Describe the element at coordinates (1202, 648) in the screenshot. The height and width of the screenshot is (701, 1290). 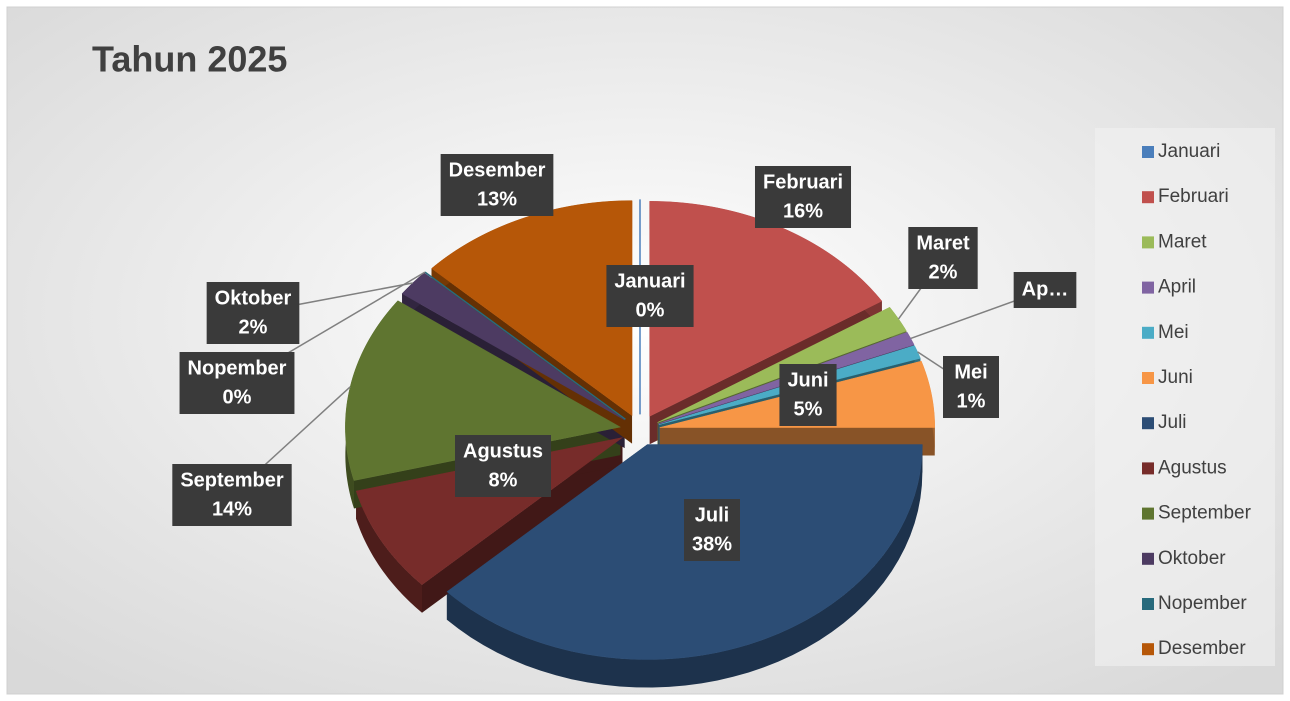
I see `legend-label: Desember` at that location.